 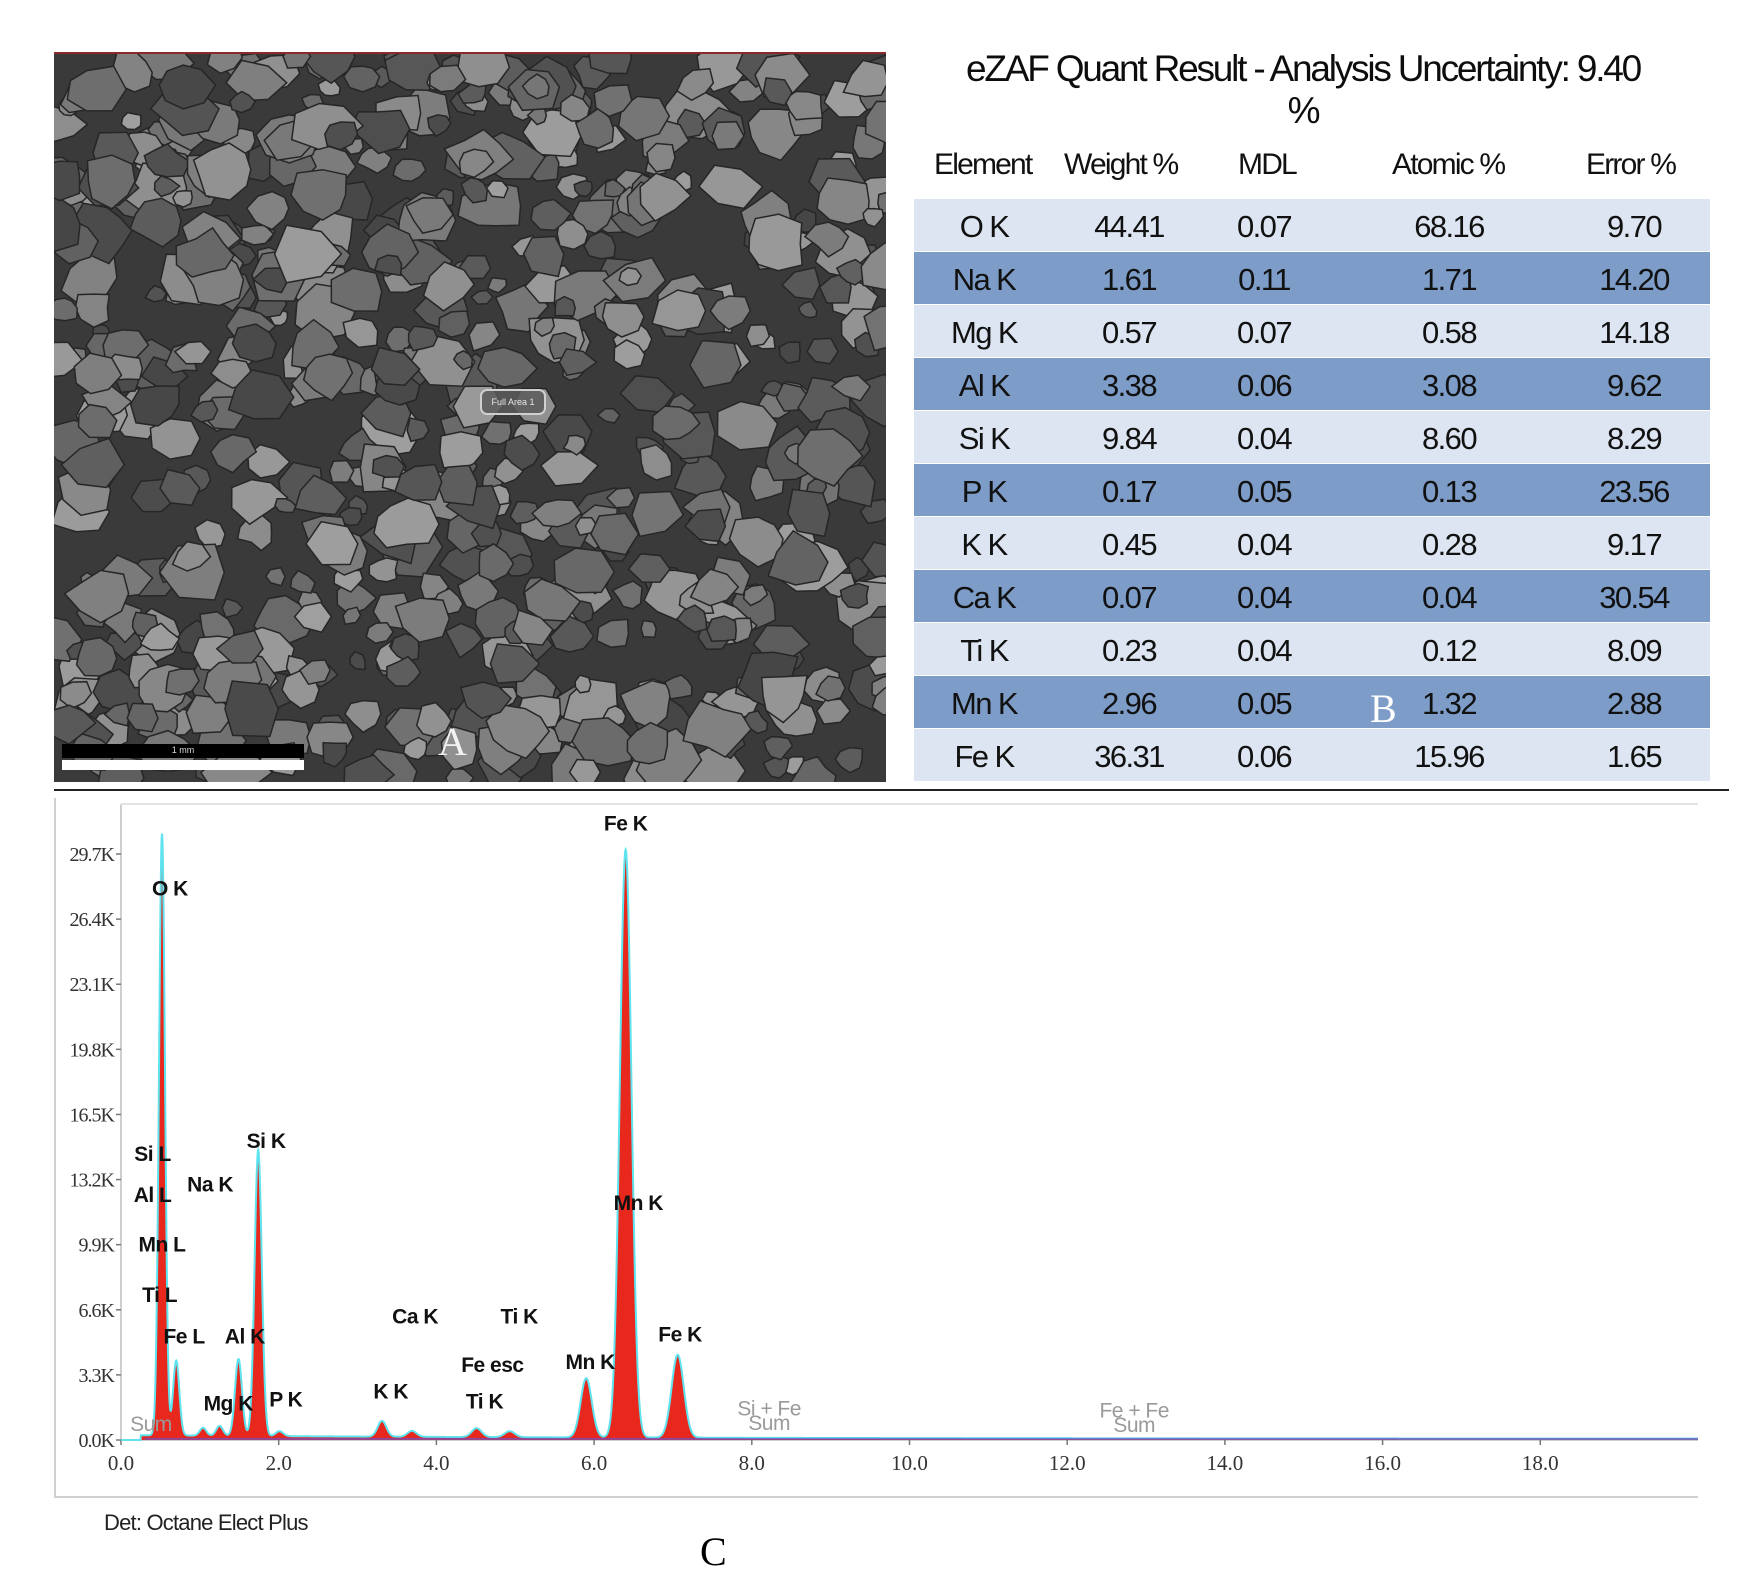 I want to click on cell-weight: 0.45, so click(x=1130, y=544).